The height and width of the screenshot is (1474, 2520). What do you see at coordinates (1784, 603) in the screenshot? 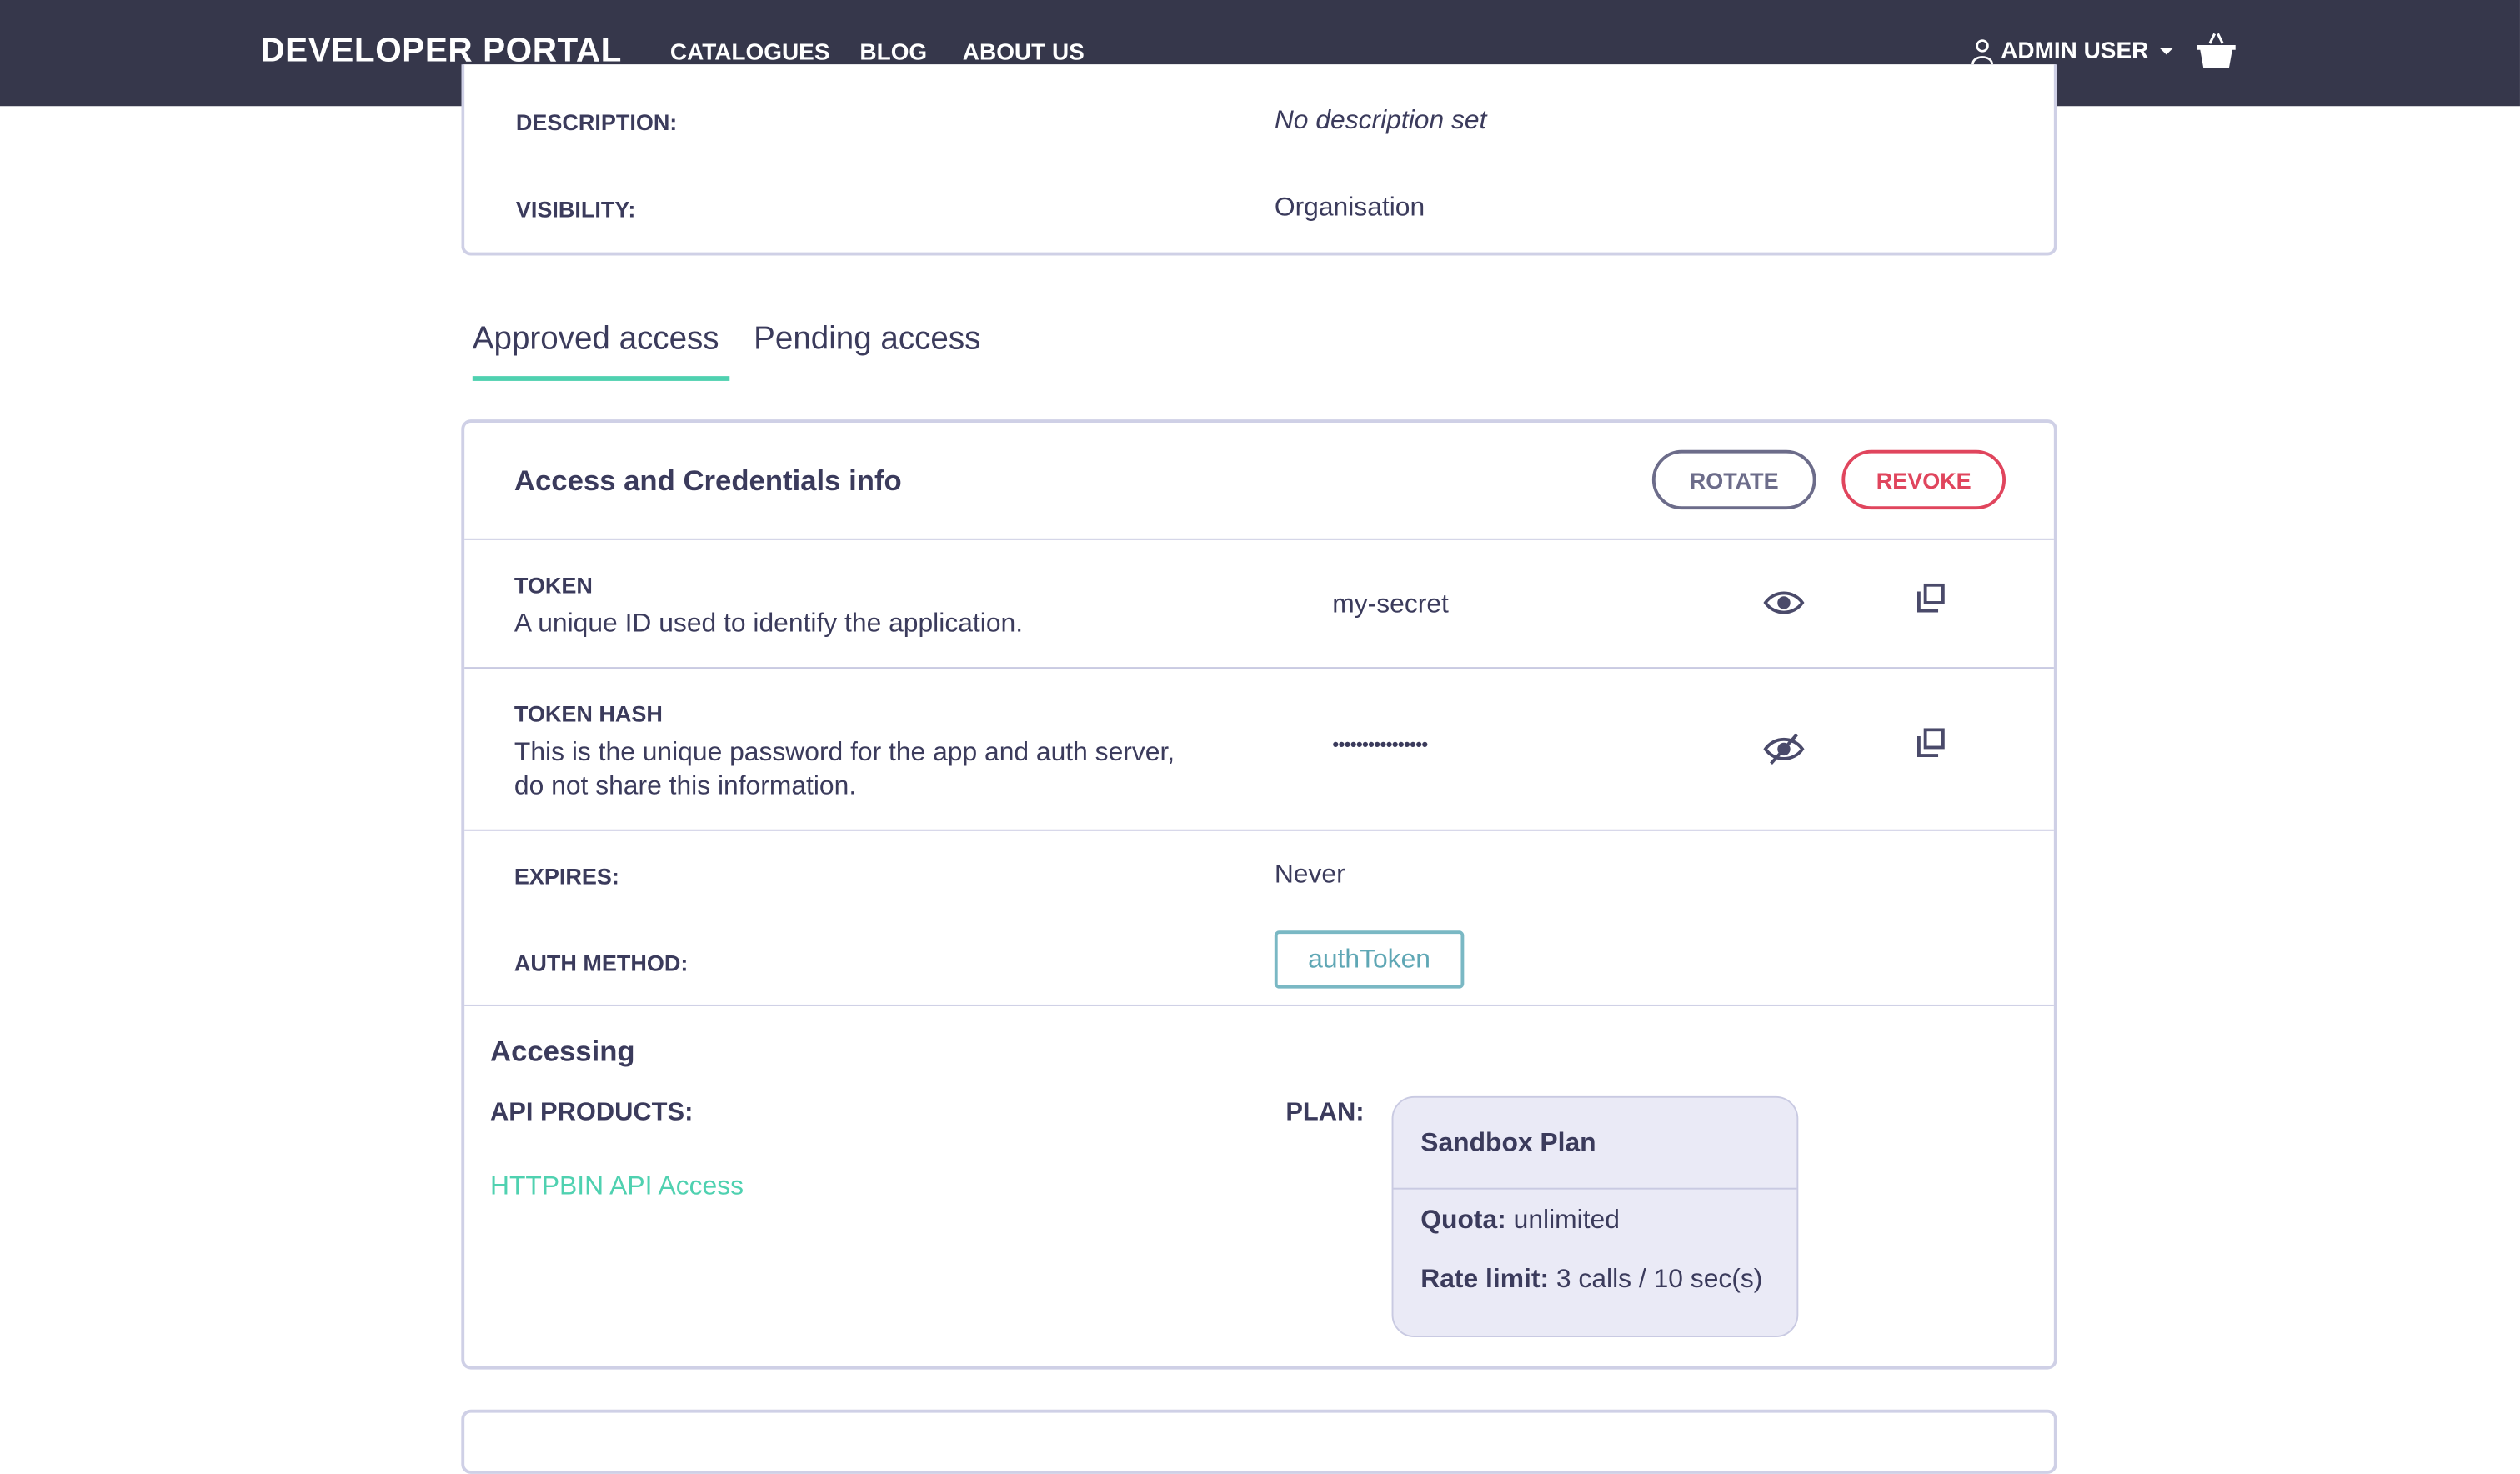
I see `eye-icon` at bounding box center [1784, 603].